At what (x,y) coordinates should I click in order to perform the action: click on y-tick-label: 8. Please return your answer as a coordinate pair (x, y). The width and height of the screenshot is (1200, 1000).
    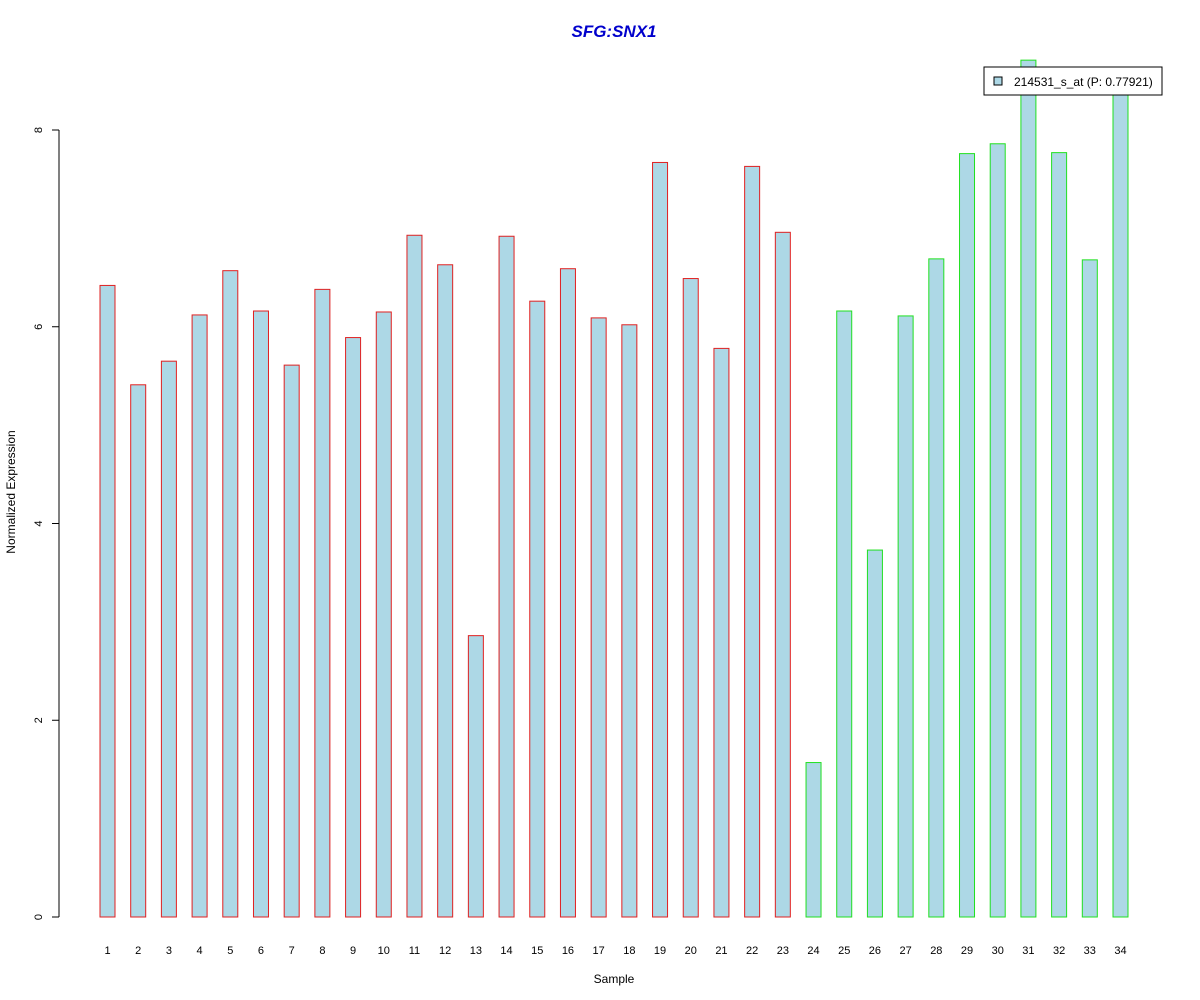
    Looking at the image, I should click on (39, 130).